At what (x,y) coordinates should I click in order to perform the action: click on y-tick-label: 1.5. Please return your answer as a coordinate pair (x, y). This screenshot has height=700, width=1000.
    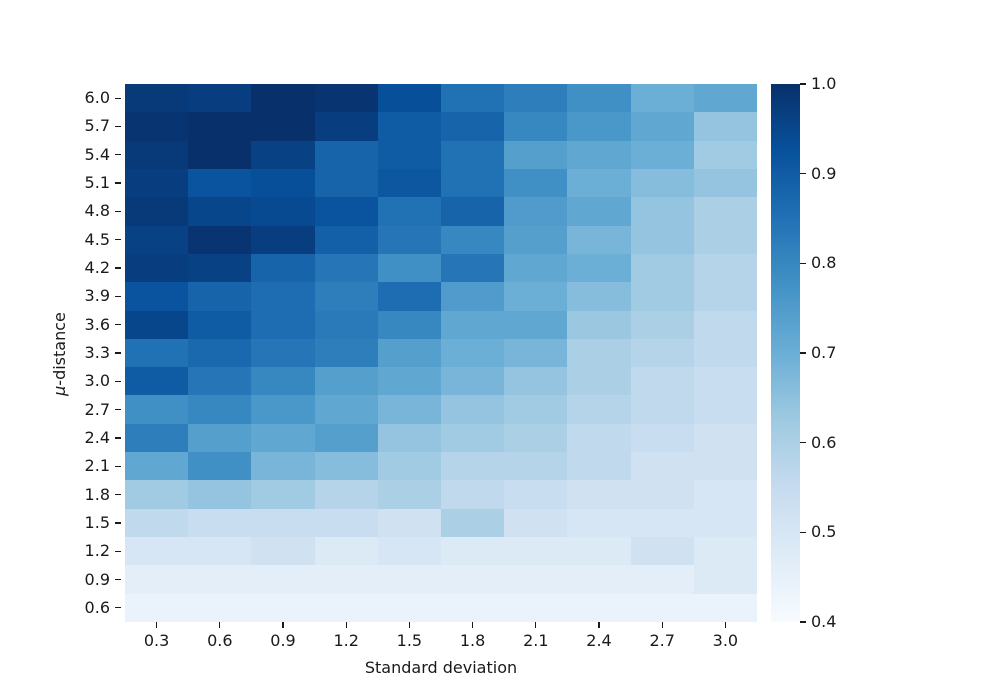
    Looking at the image, I should click on (97, 522).